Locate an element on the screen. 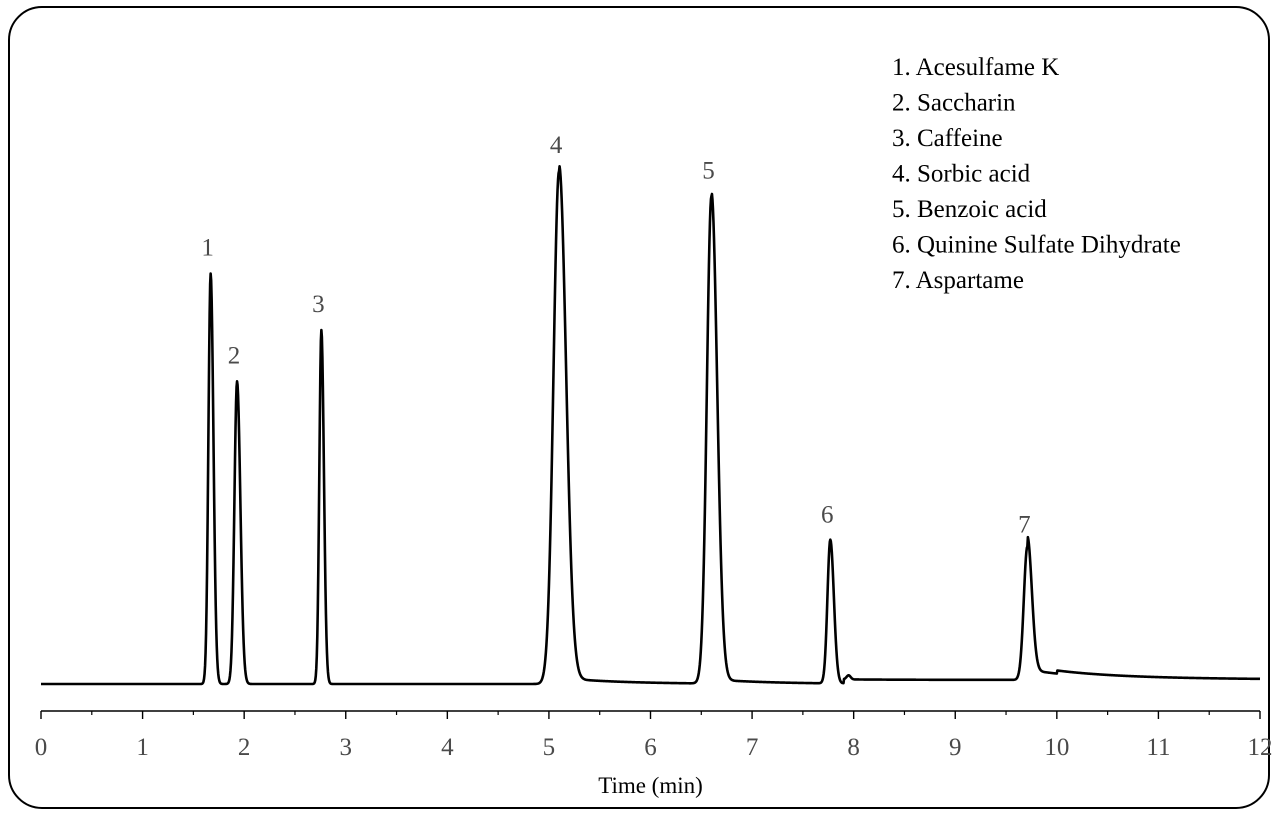 This screenshot has height=813, width=1274. peak-label-1: 1 is located at coordinates (207, 248).